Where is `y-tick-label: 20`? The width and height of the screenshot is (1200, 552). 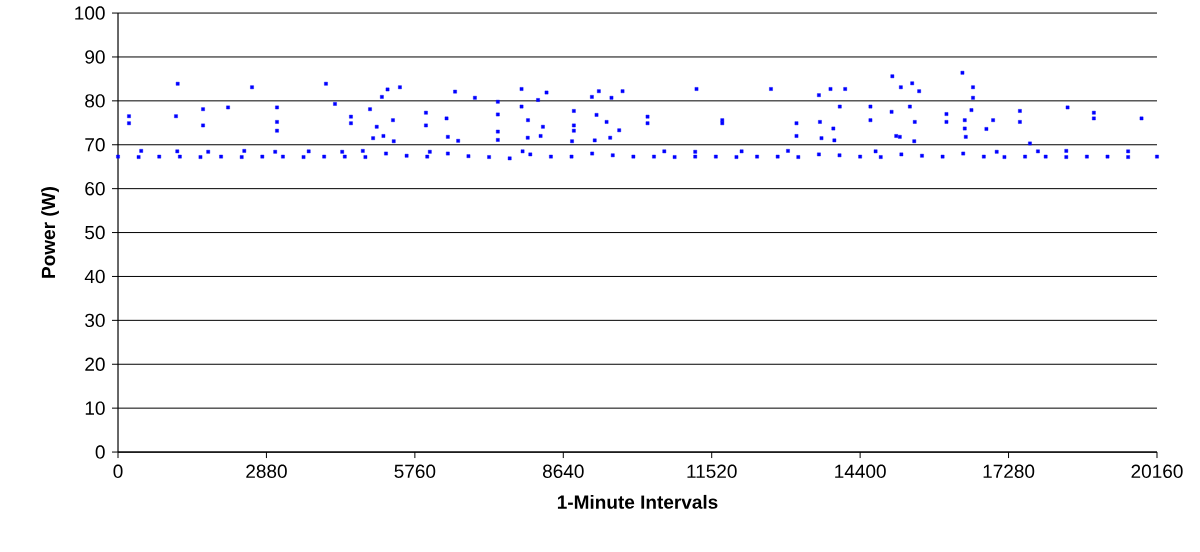
y-tick-label: 20 is located at coordinates (95, 364).